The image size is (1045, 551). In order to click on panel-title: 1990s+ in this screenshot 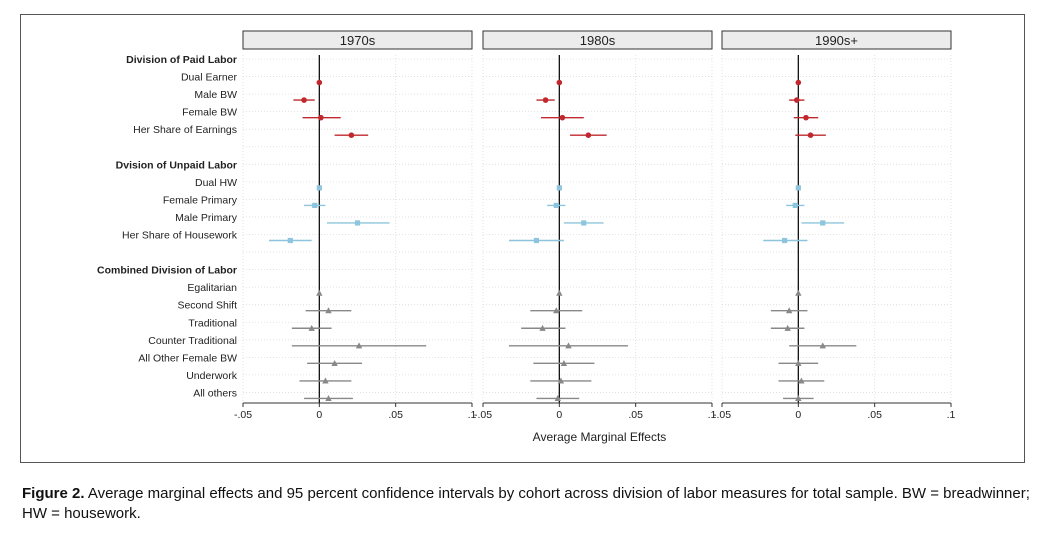, I will do `click(836, 40)`.